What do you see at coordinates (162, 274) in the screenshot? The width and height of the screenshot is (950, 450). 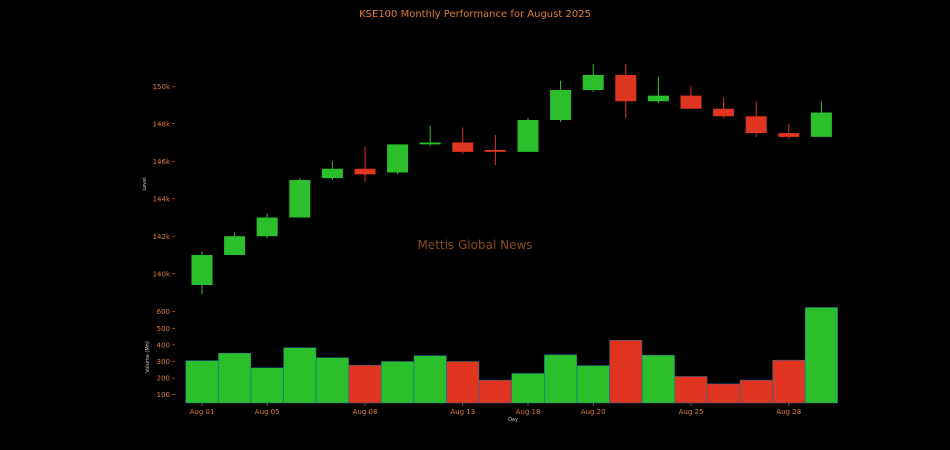 I see `price-tick-label: 140k` at bounding box center [162, 274].